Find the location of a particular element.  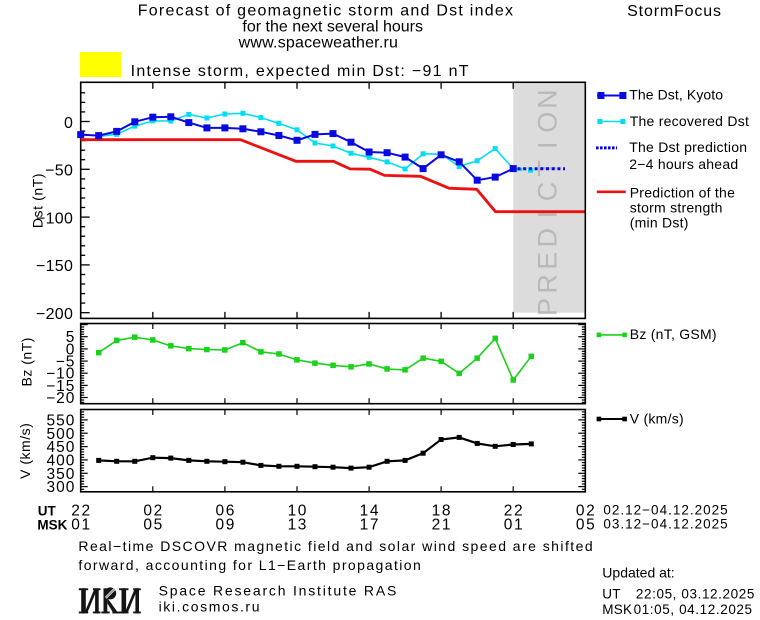

svg-text: 10 is located at coordinates (298, 511).